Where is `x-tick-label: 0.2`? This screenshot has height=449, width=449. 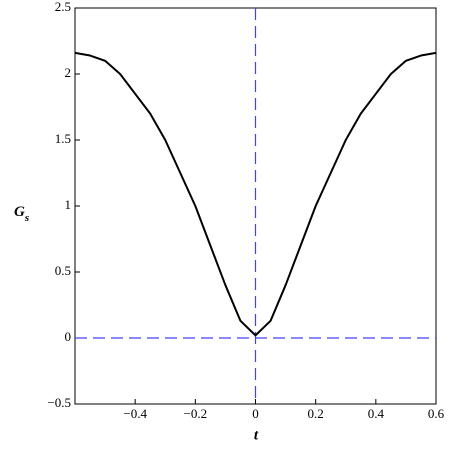 x-tick-label: 0.2 is located at coordinates (316, 413).